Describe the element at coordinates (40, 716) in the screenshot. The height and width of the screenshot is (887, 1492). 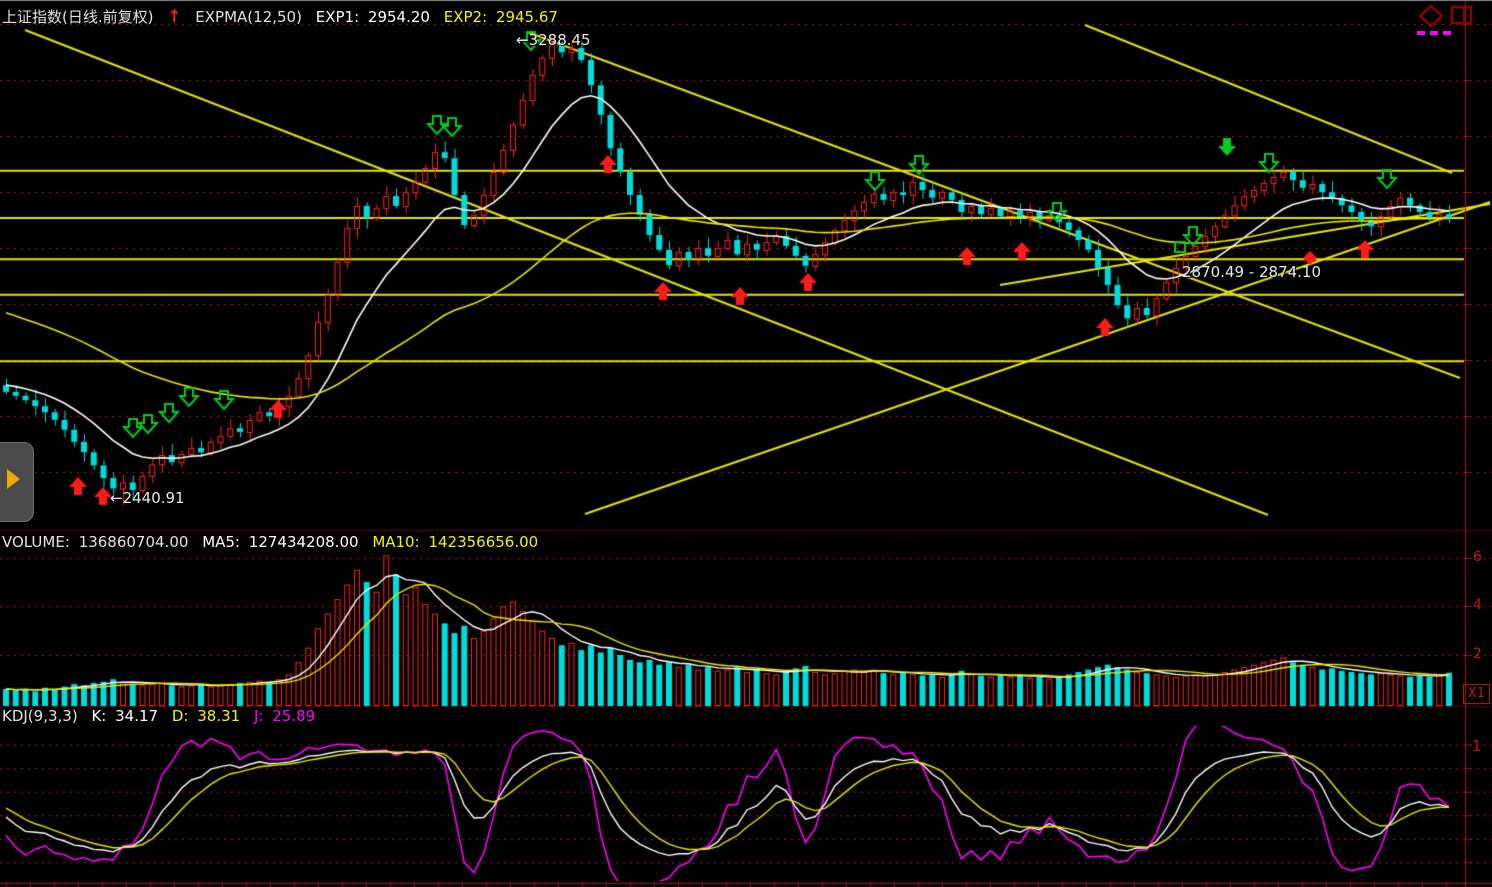
I see `kdj-title: KDJ(9,3,3)` at that location.